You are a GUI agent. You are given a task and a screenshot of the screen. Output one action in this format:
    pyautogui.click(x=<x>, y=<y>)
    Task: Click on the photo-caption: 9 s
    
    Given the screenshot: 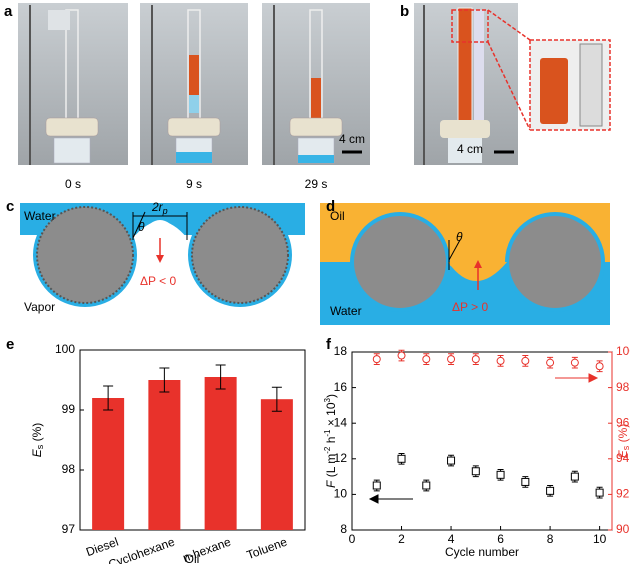 What is the action you would take?
    pyautogui.click(x=194, y=184)
    